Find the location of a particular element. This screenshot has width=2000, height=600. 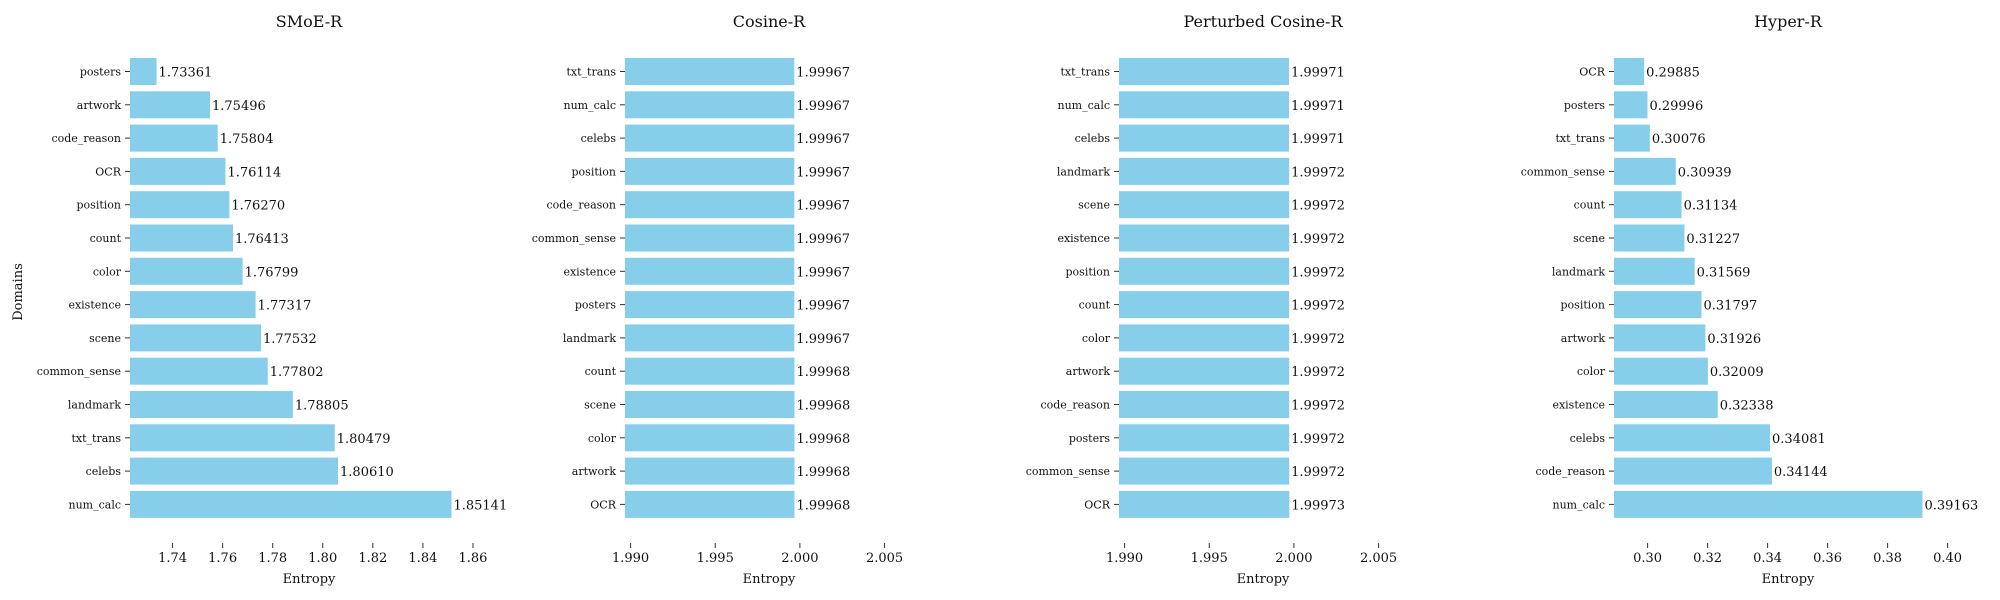

panel-1-value-label: 1.75804 is located at coordinates (247, 139).